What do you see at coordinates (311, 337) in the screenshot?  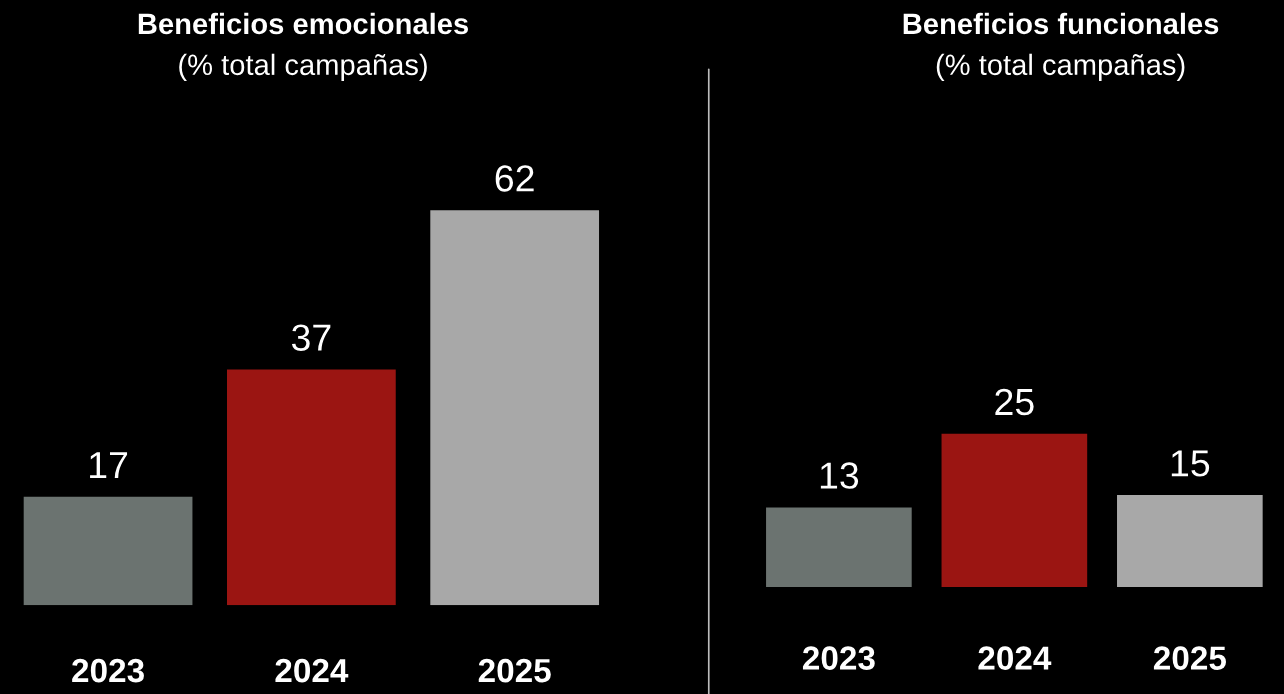 I see `data-label: 37` at bounding box center [311, 337].